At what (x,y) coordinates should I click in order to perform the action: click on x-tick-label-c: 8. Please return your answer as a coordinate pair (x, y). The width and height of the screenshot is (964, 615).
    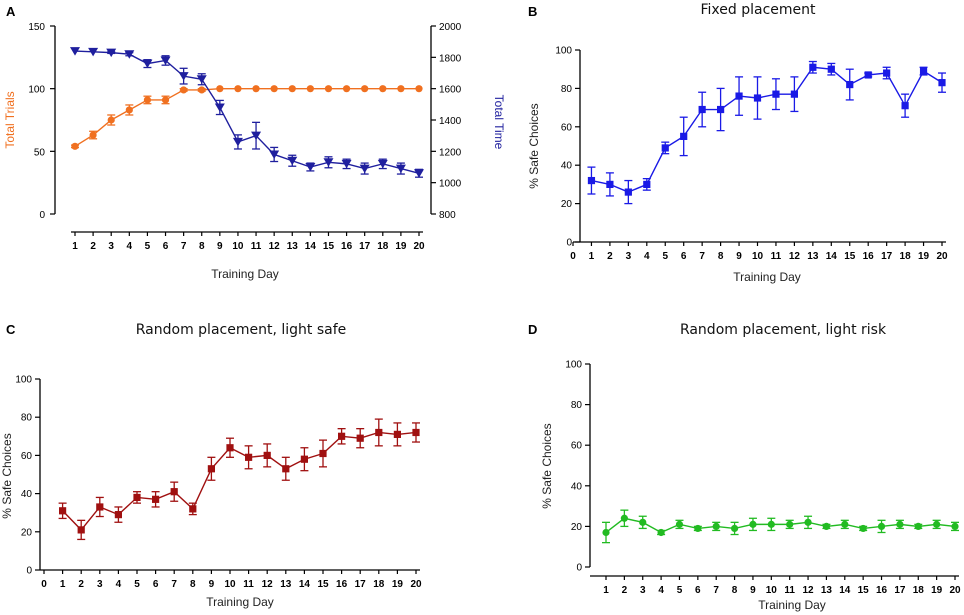
    Looking at the image, I should click on (193, 584).